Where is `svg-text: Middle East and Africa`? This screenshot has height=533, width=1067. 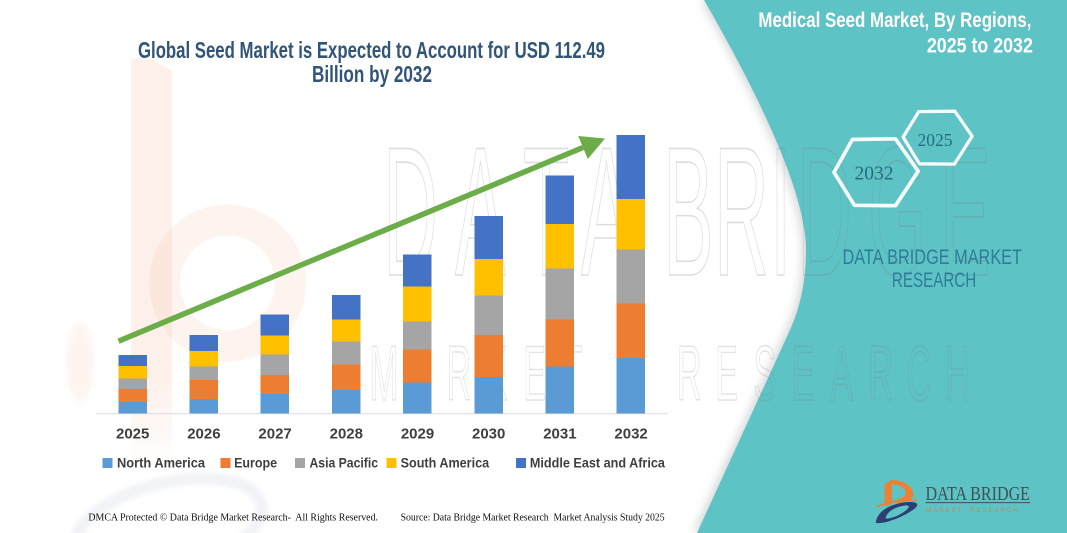 svg-text: Middle East and Africa is located at coordinates (597, 463).